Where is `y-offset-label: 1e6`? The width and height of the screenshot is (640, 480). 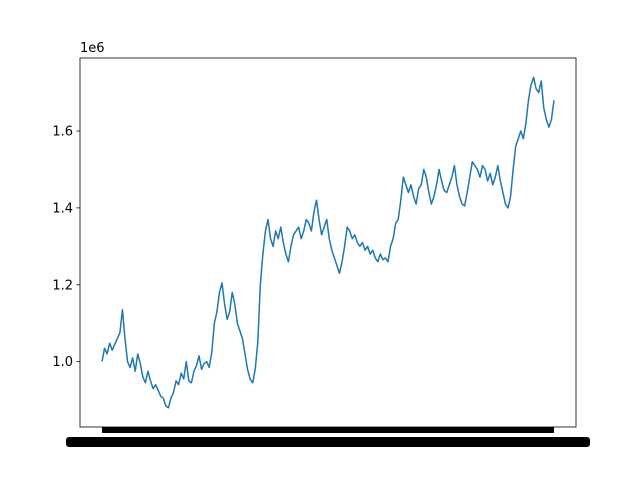
y-offset-label: 1e6 is located at coordinates (92, 48).